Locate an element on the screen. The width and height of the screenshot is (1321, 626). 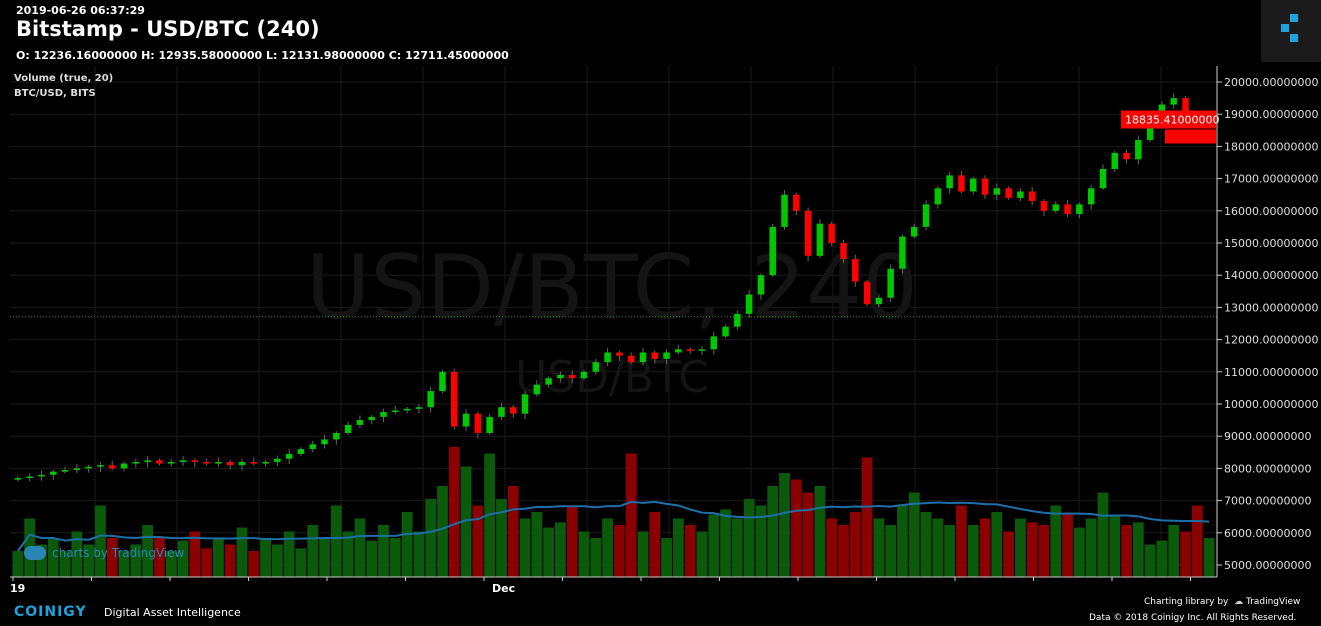
y-tick-label: 14000.00000000 is located at coordinates (1271, 275).